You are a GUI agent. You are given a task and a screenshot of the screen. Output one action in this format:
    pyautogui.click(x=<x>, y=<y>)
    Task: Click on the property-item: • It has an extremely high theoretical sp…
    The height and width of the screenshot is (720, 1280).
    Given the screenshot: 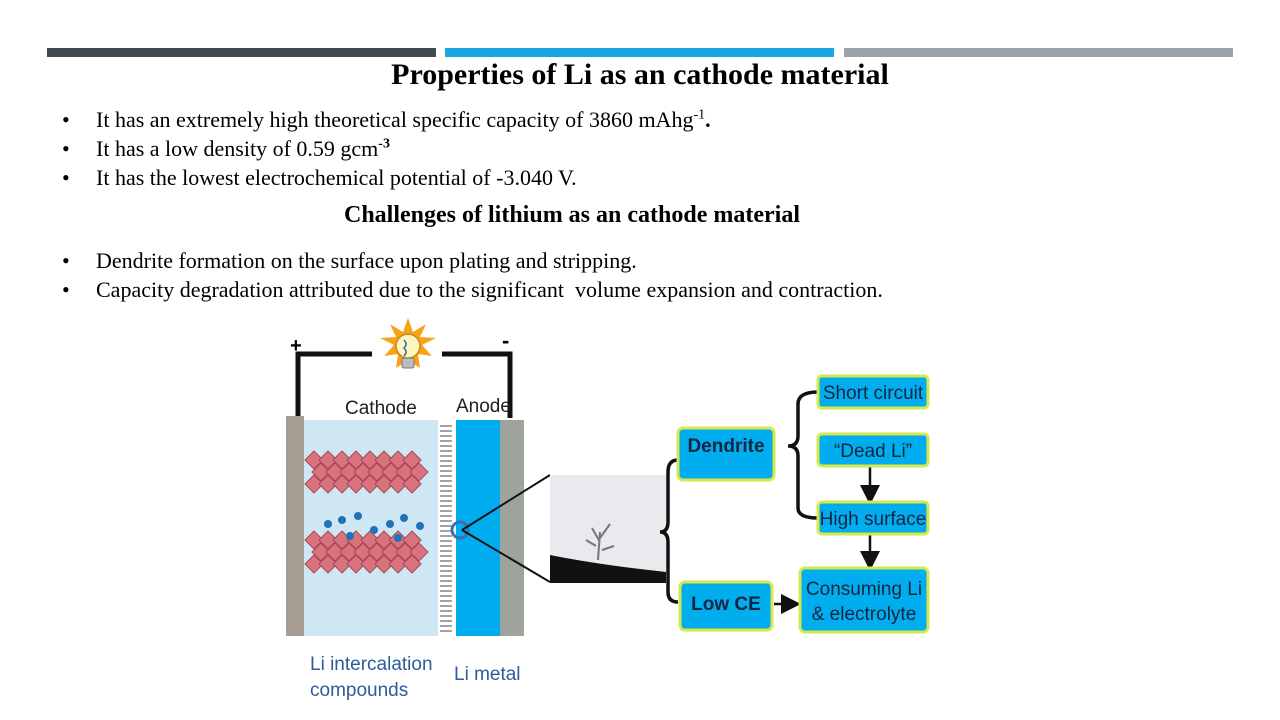 What is the action you would take?
    pyautogui.click(x=386, y=119)
    